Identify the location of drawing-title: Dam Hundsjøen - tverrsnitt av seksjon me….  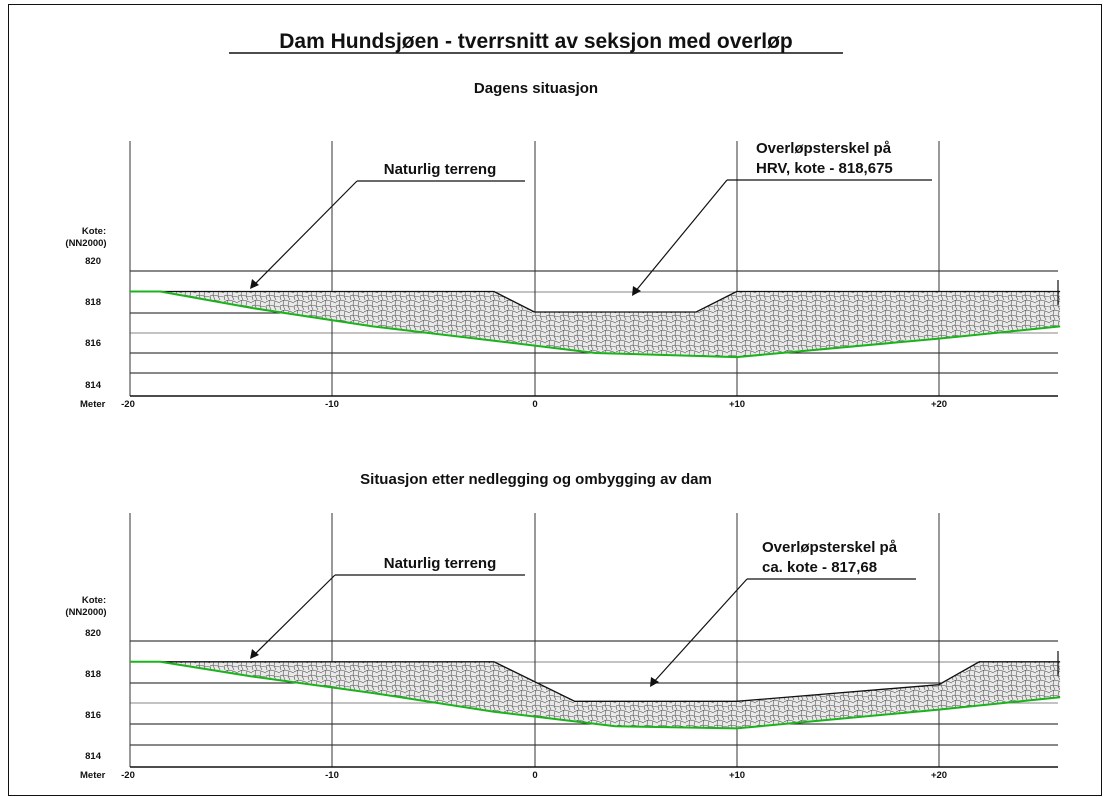
(535, 41).